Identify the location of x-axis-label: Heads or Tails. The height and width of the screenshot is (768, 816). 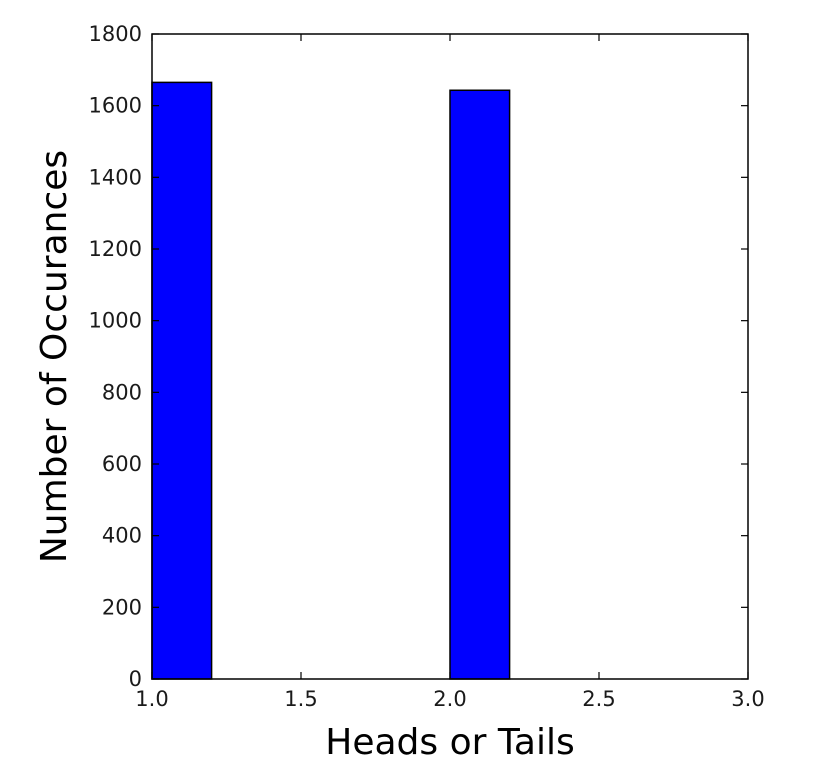
(449, 742).